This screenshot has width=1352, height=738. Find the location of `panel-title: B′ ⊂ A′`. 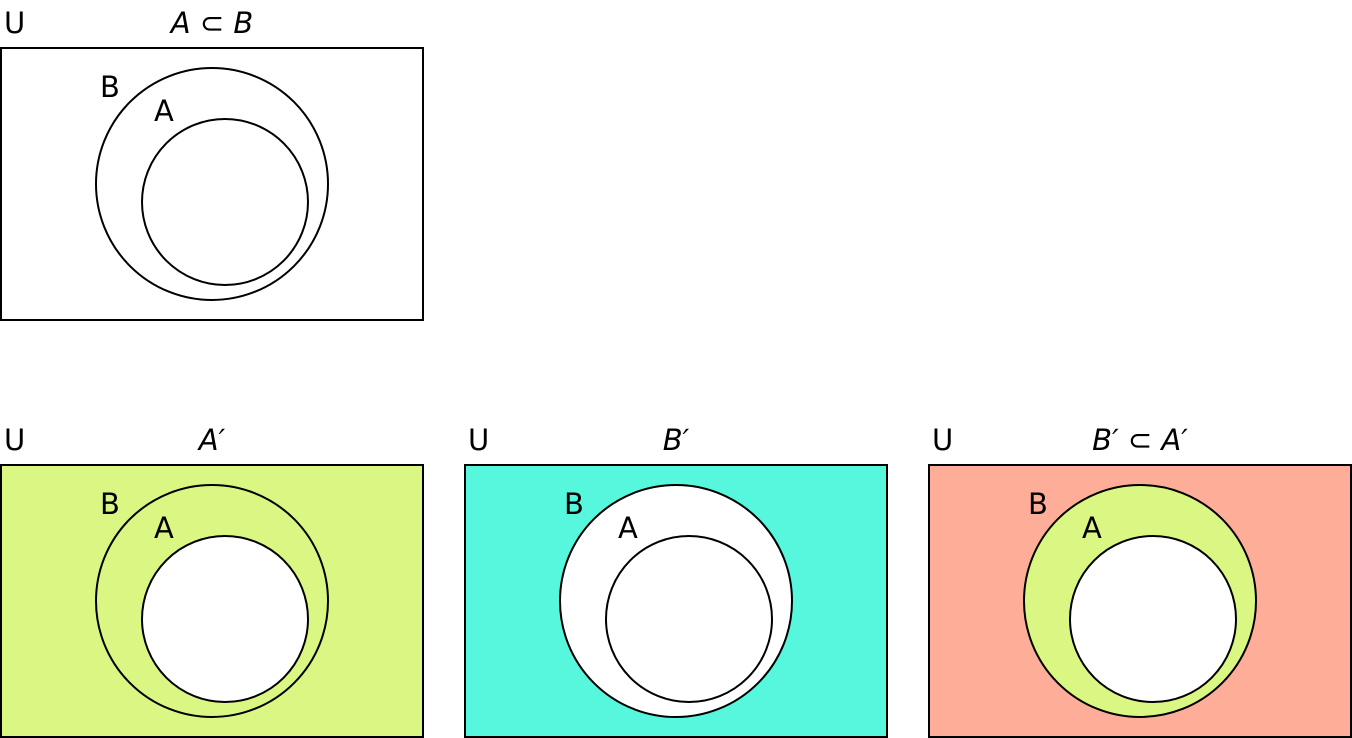

panel-title: B′ ⊂ A′ is located at coordinates (1140, 440).